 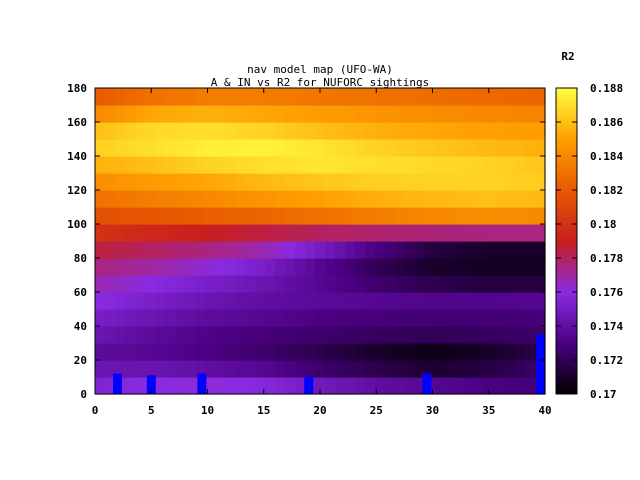 What do you see at coordinates (488, 410) in the screenshot?
I see `x-tick-label: 35` at bounding box center [488, 410].